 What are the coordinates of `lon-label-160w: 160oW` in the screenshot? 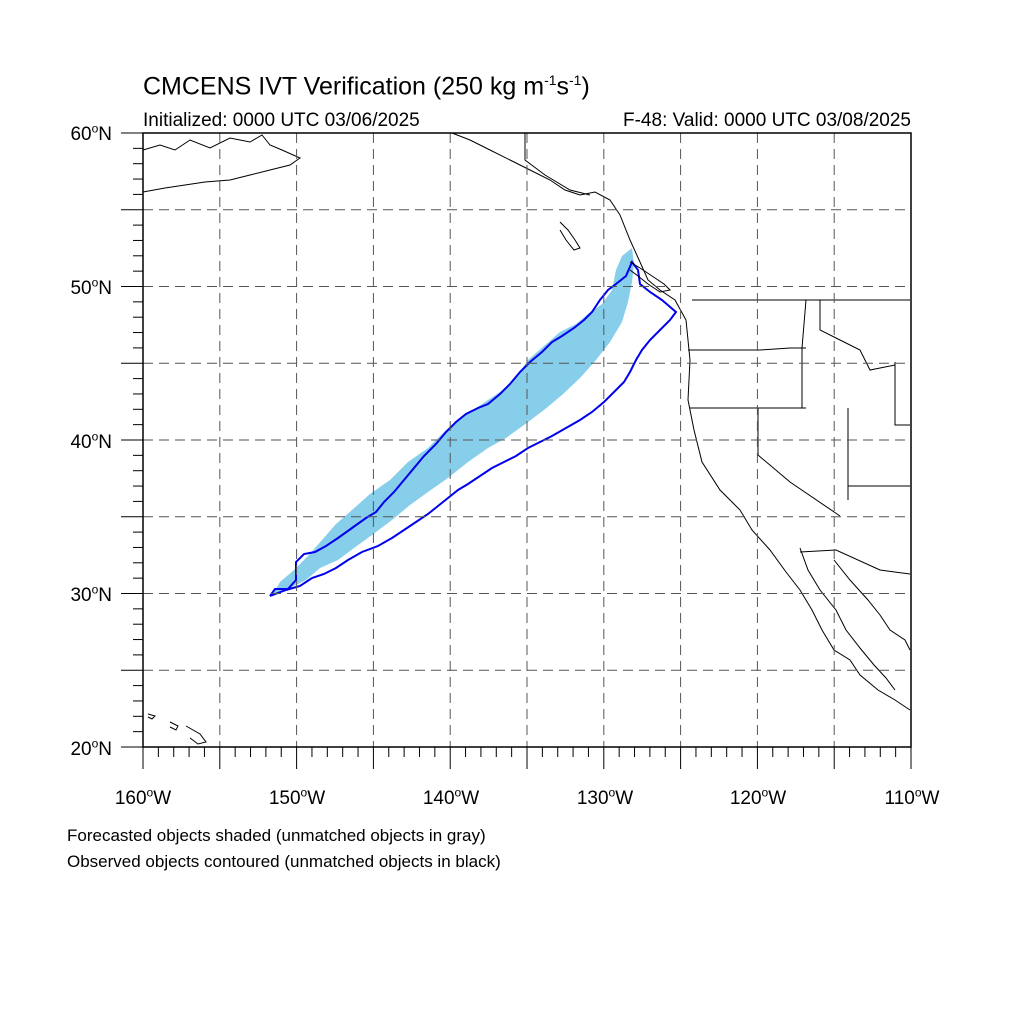 It's located at (143, 798).